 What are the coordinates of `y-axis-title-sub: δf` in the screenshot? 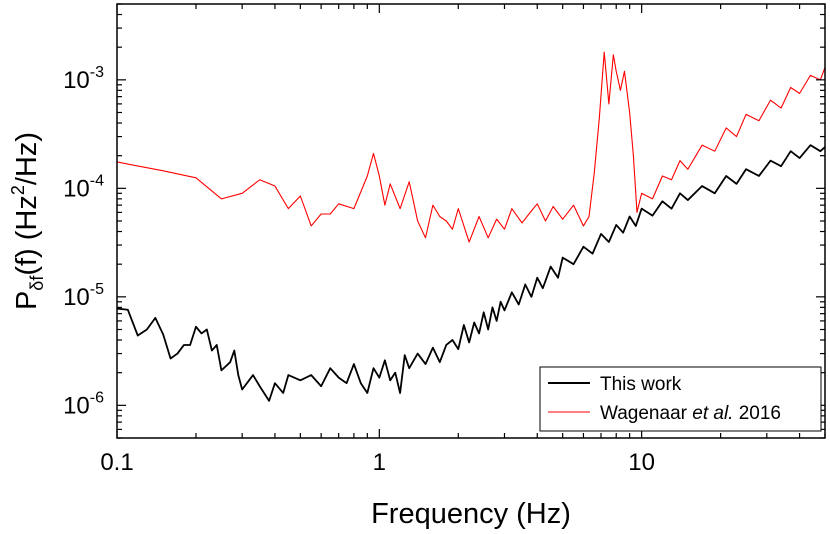 It's located at (37, 283).